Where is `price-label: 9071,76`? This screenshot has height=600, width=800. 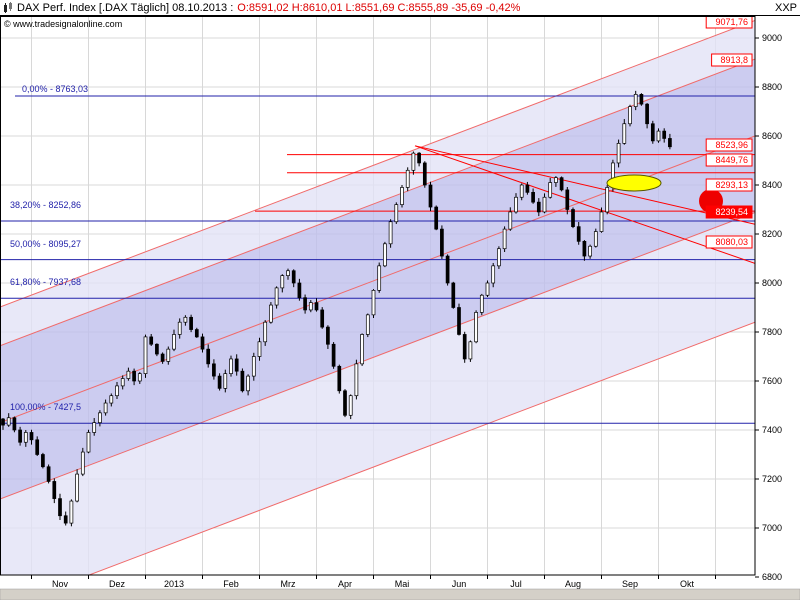
price-label: 9071,76 is located at coordinates (729, 22).